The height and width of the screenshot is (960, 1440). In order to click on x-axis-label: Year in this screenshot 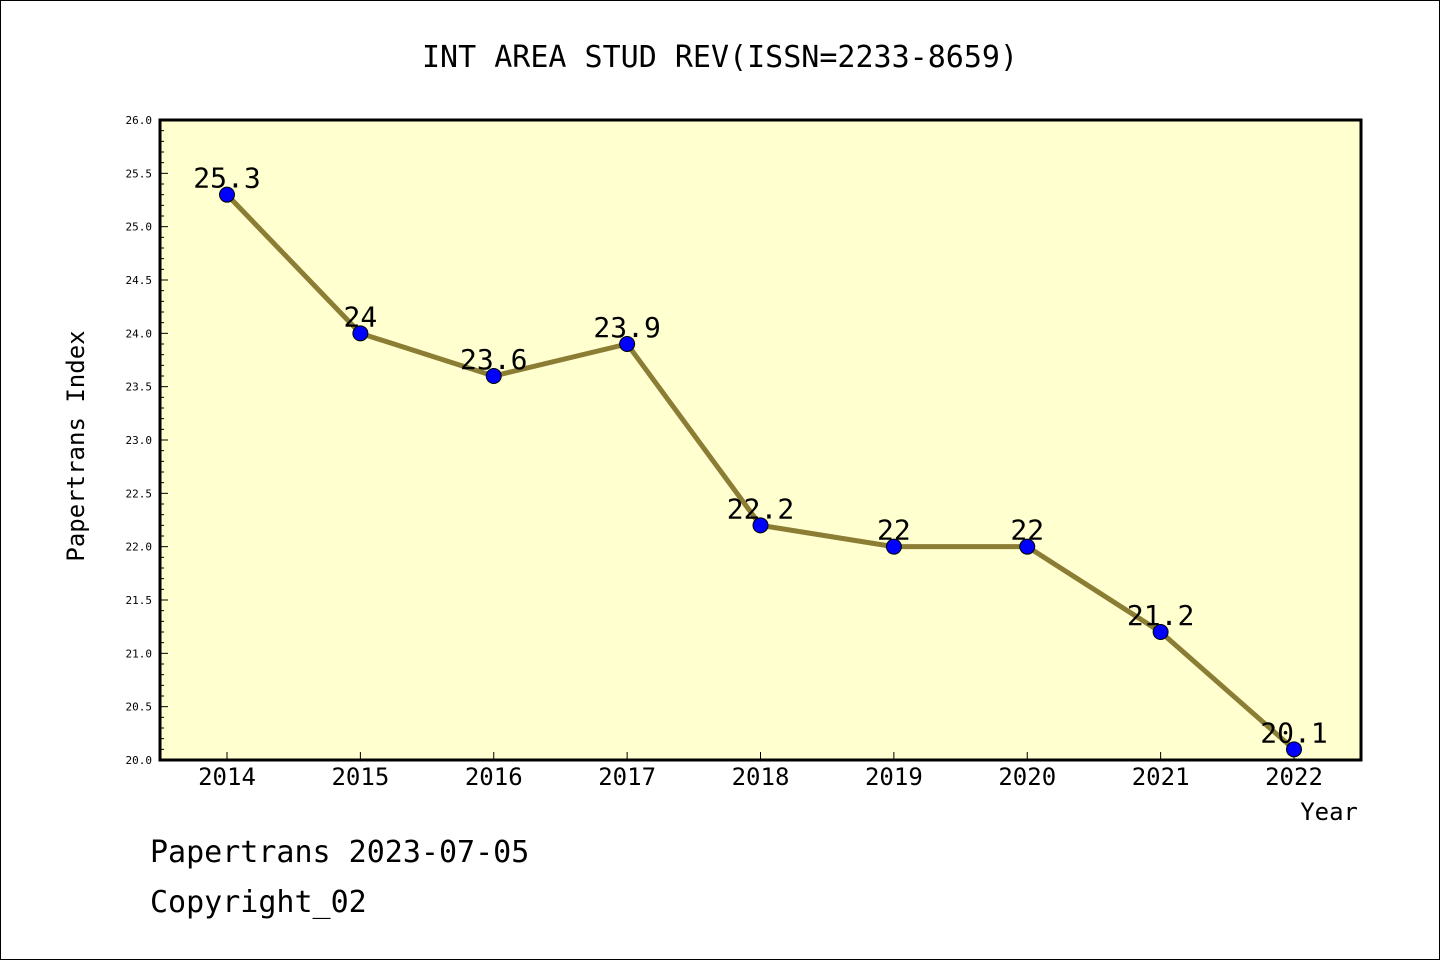, I will do `click(1329, 812)`.